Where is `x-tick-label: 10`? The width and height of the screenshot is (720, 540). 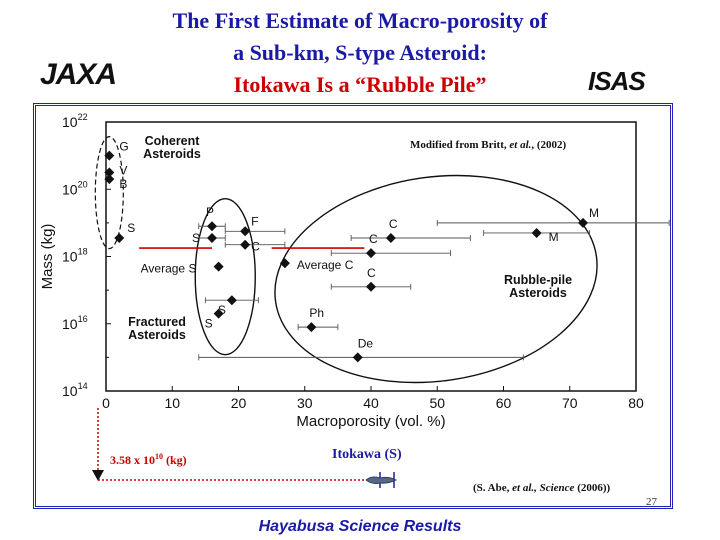 x-tick-label: 10 is located at coordinates (172, 403).